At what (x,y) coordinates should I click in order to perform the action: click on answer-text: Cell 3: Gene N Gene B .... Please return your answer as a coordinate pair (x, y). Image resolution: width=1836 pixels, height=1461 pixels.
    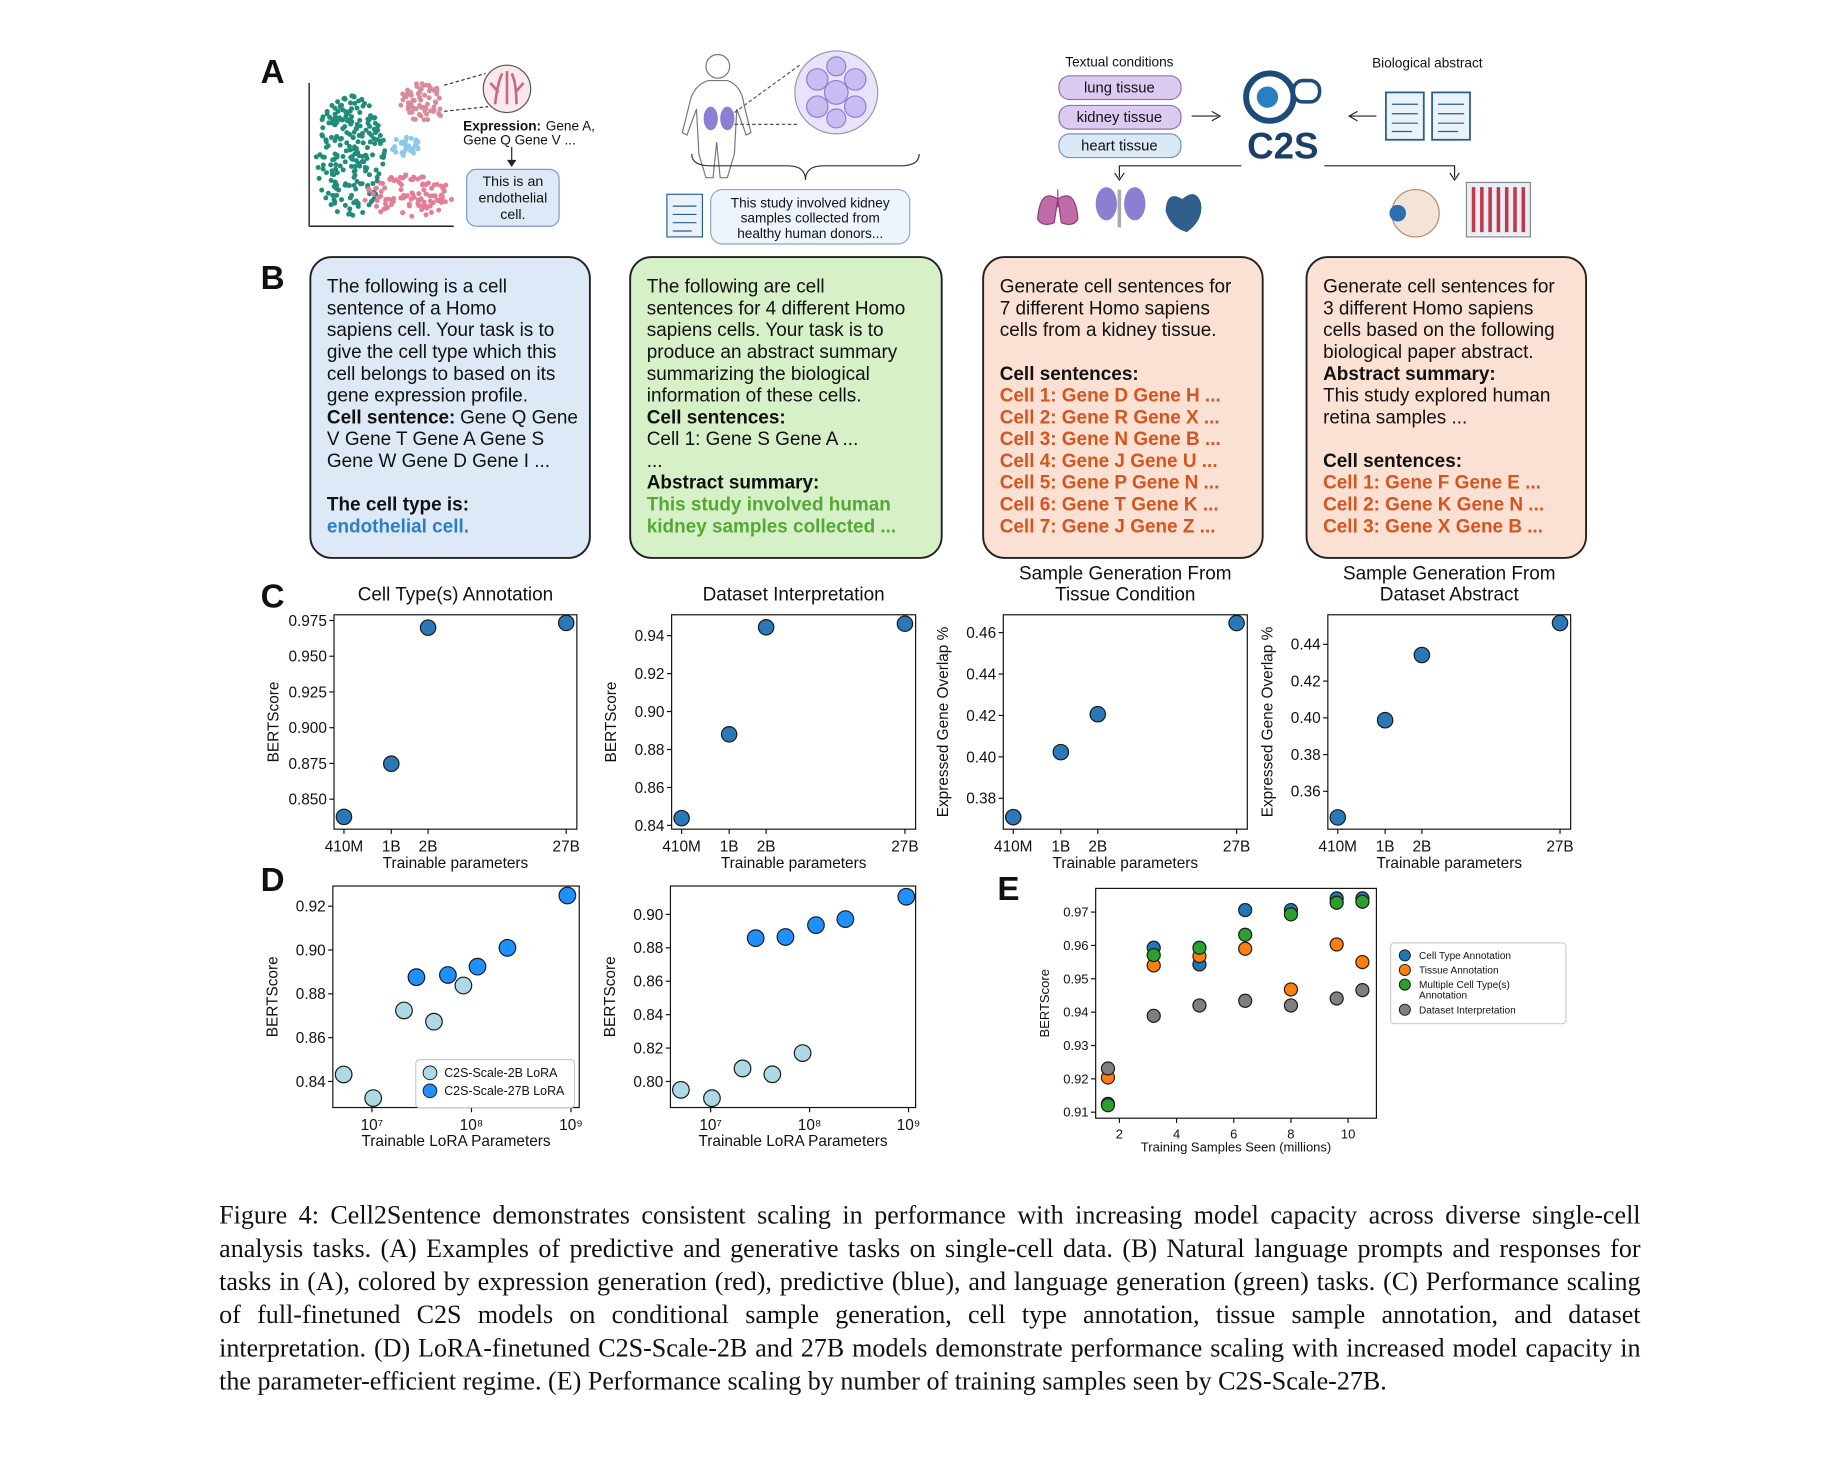
    Looking at the image, I should click on (1110, 439).